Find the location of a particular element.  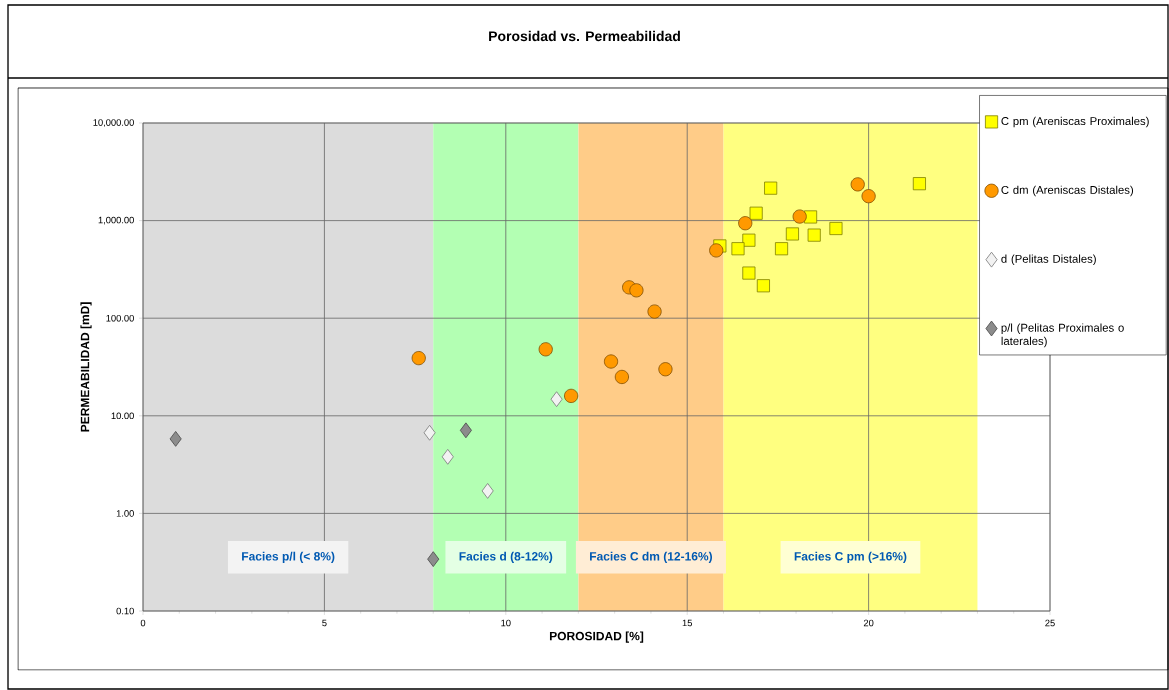

y-tick-label: 10.00 is located at coordinates (122, 416).